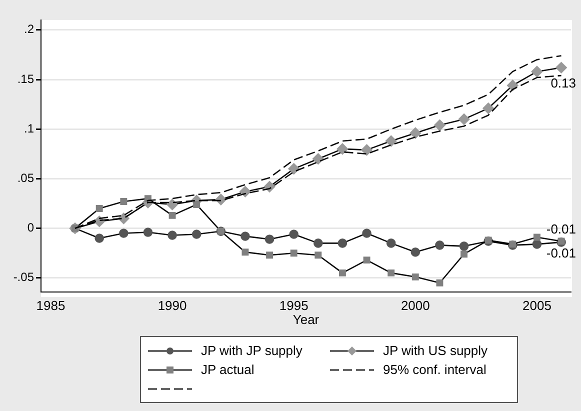 The height and width of the screenshot is (411, 581). Describe the element at coordinates (306, 319) in the screenshot. I see `x-axis-title: Year` at that location.